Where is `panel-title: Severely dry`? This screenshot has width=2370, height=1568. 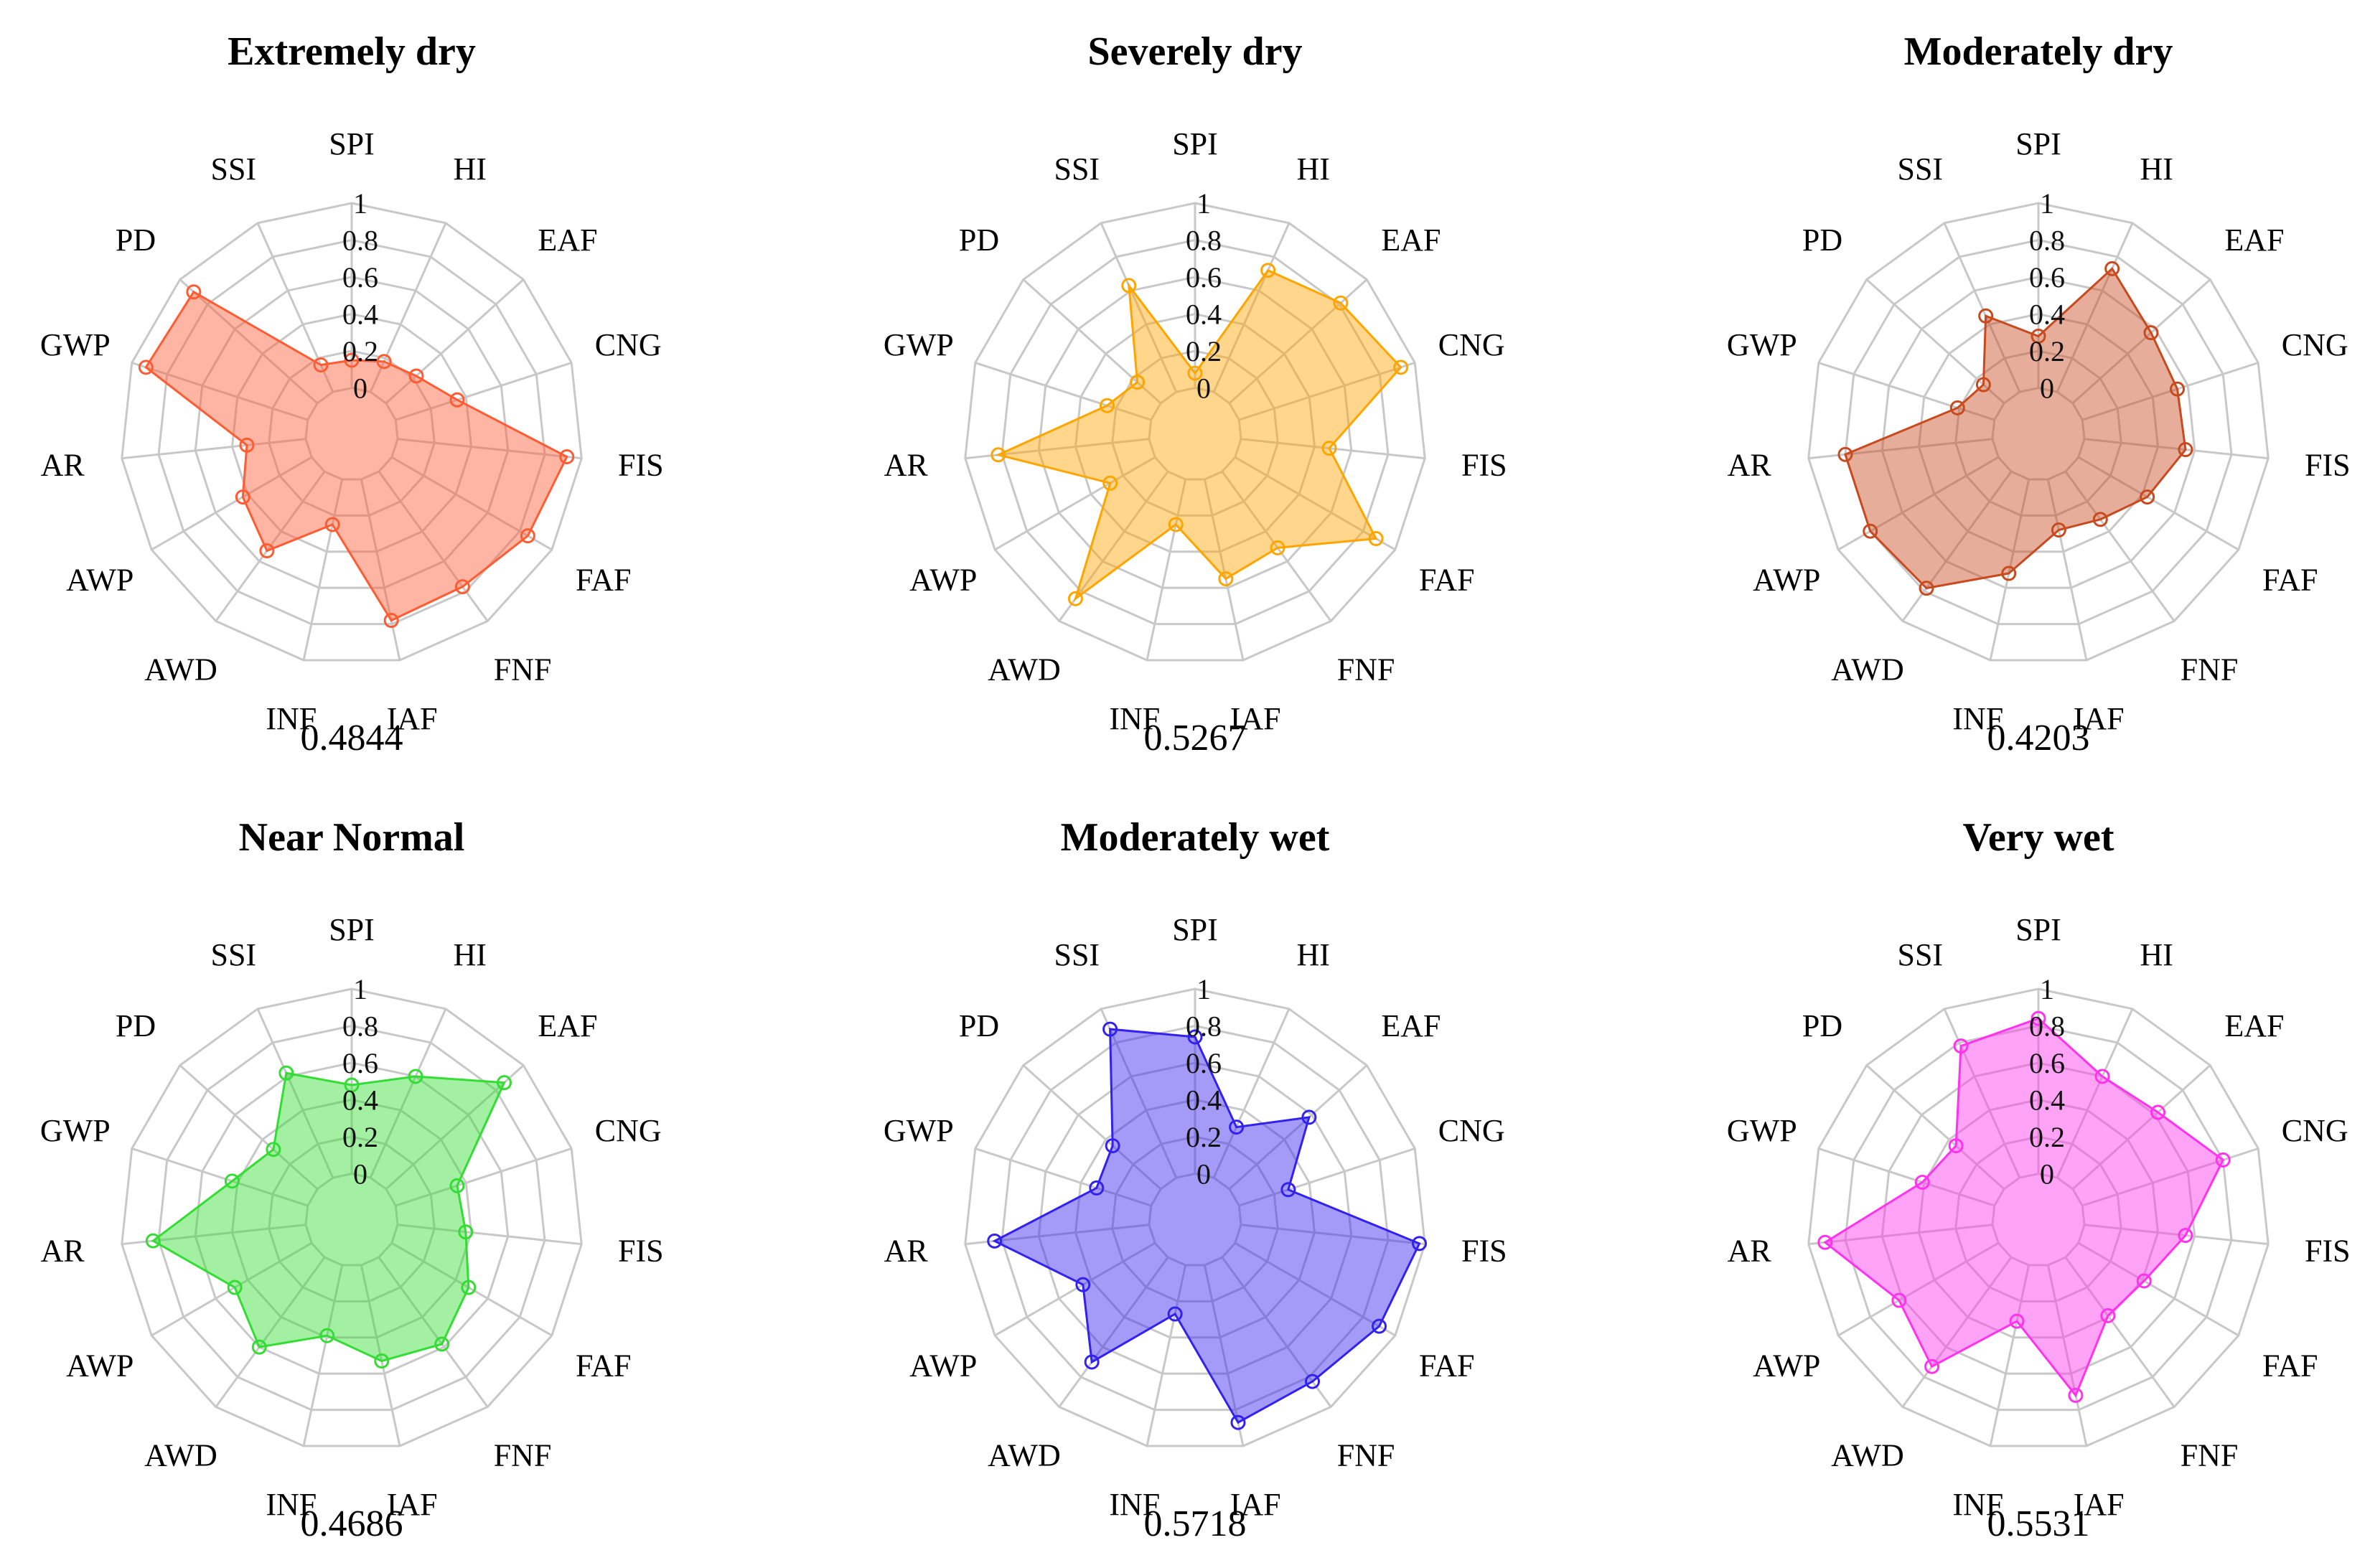 panel-title: Severely dry is located at coordinates (1194, 51).